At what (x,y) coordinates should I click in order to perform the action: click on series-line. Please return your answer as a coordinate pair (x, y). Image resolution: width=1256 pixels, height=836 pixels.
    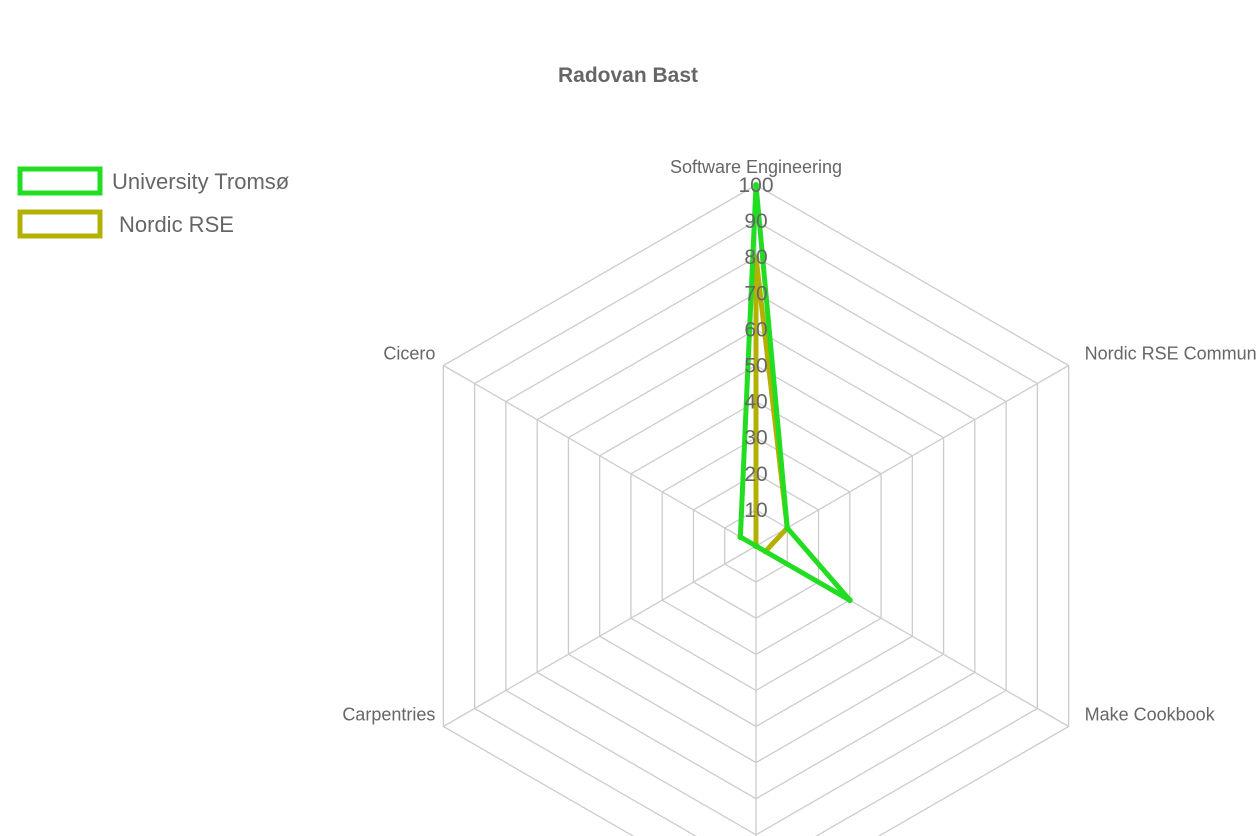
    Looking at the image, I should click on (794, 393).